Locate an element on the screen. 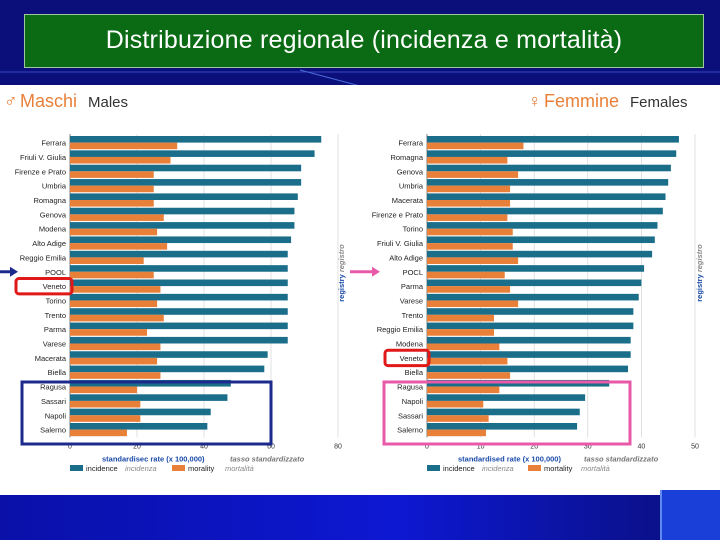  females-xtick-label: 40 is located at coordinates (642, 446).